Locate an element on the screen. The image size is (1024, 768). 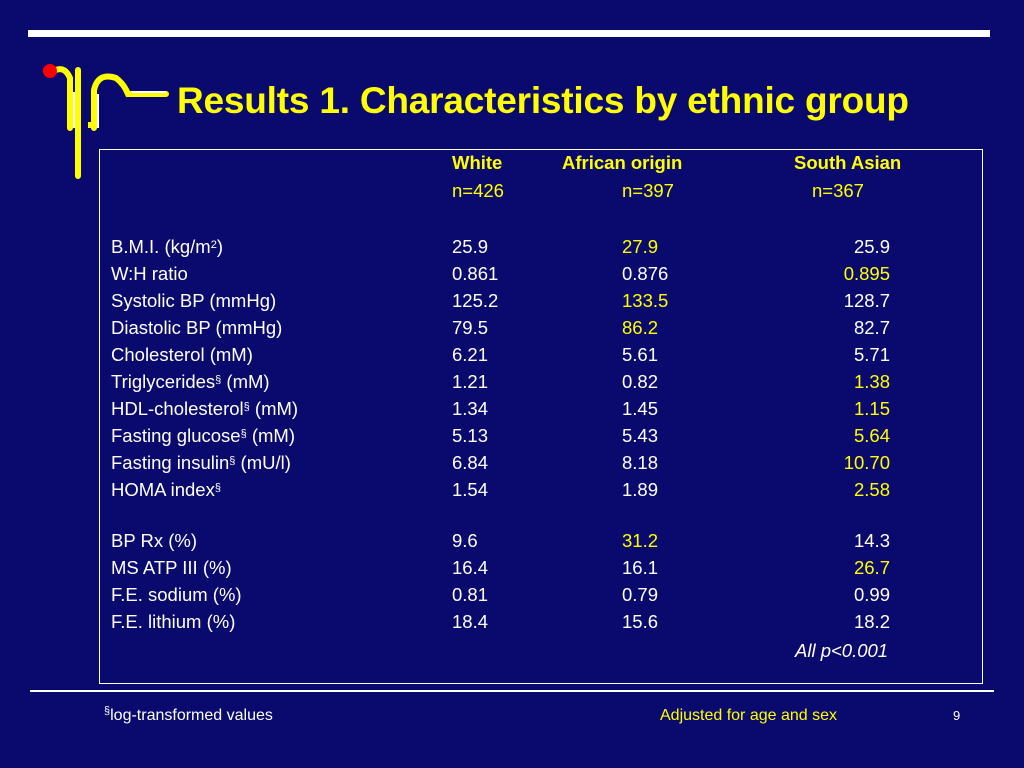
table-cell: 2.58 is located at coordinates (871, 489).